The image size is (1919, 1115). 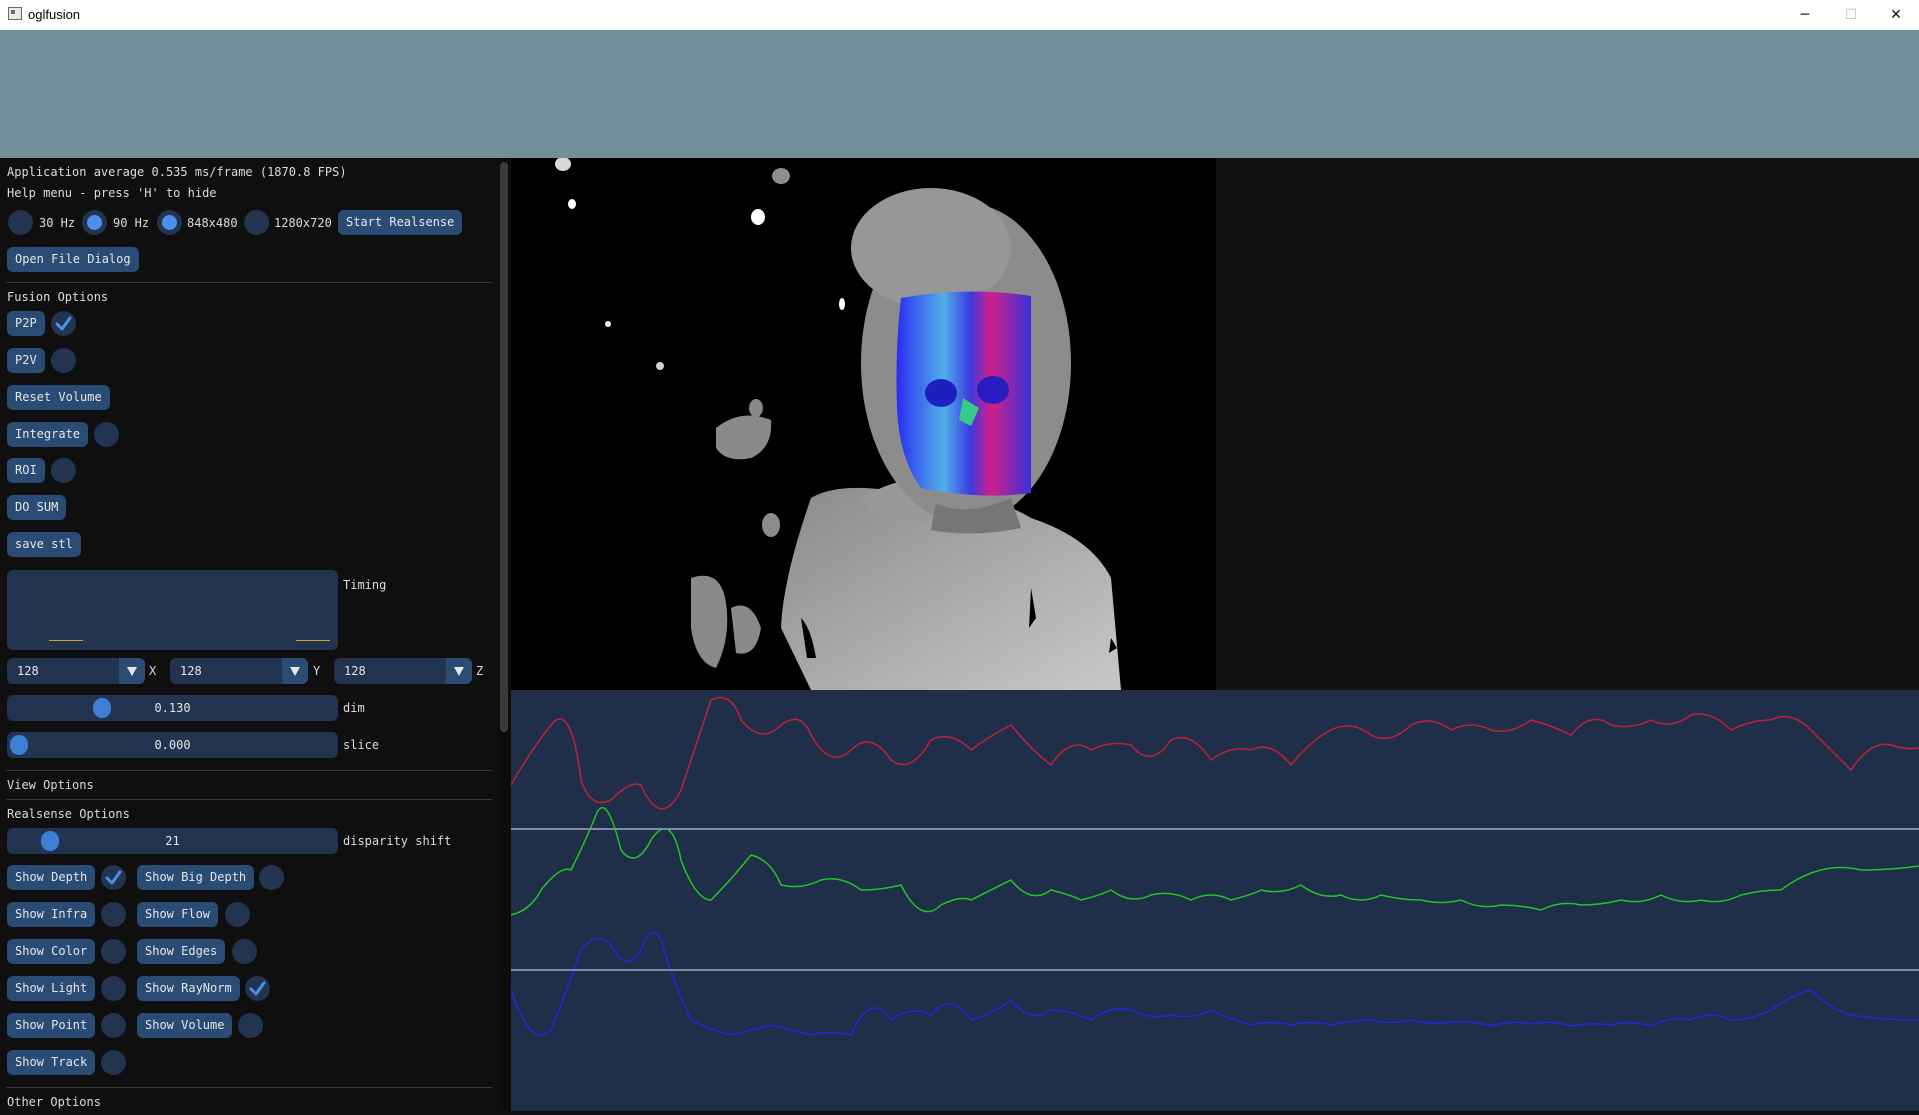 What do you see at coordinates (76, 671) in the screenshot?
I see `dim-x-select: 128` at bounding box center [76, 671].